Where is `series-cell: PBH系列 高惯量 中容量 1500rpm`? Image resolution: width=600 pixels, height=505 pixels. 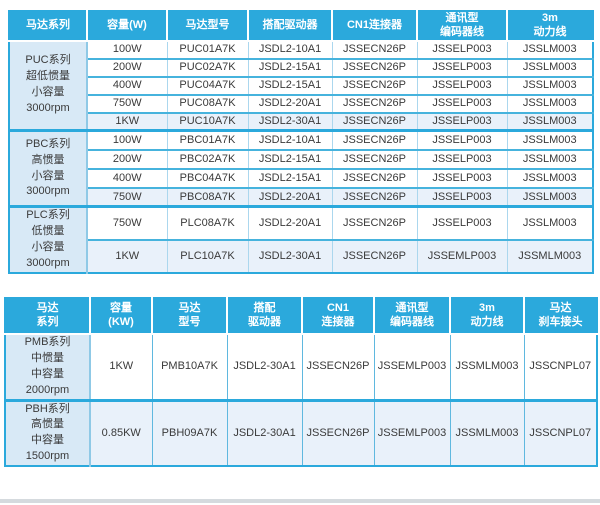 series-cell: PBH系列 高惯量 中容量 1500rpm is located at coordinates (48, 432).